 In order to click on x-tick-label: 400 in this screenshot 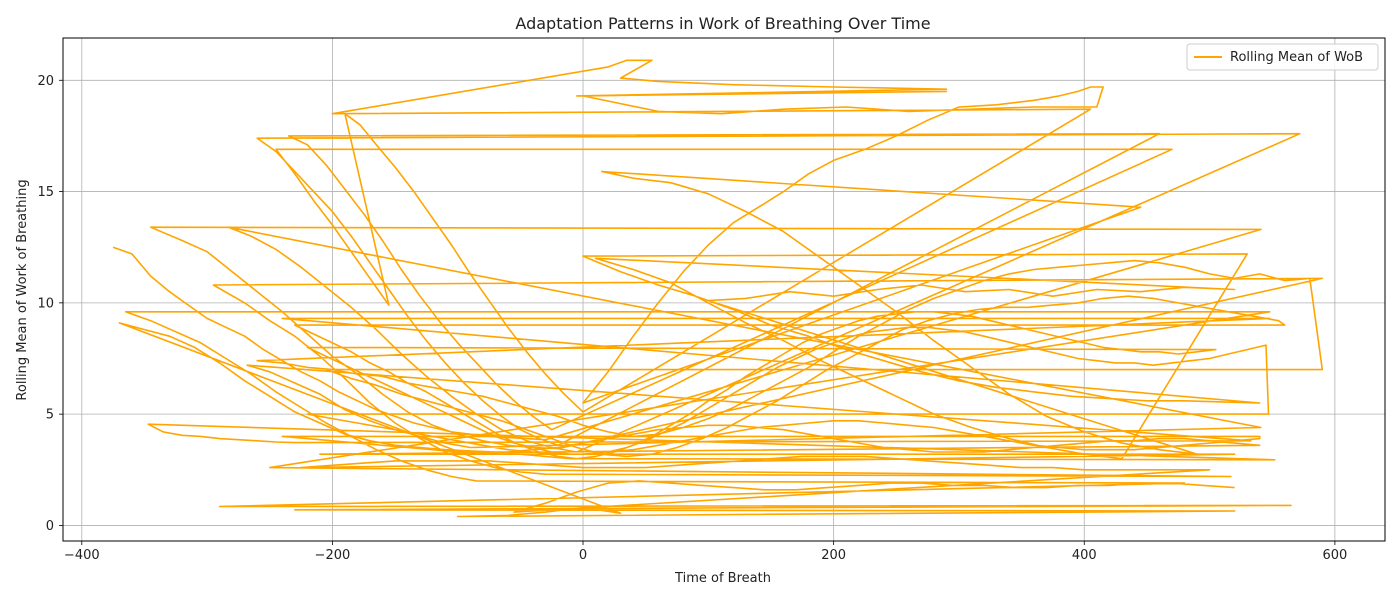, I will do `click(1084, 555)`.